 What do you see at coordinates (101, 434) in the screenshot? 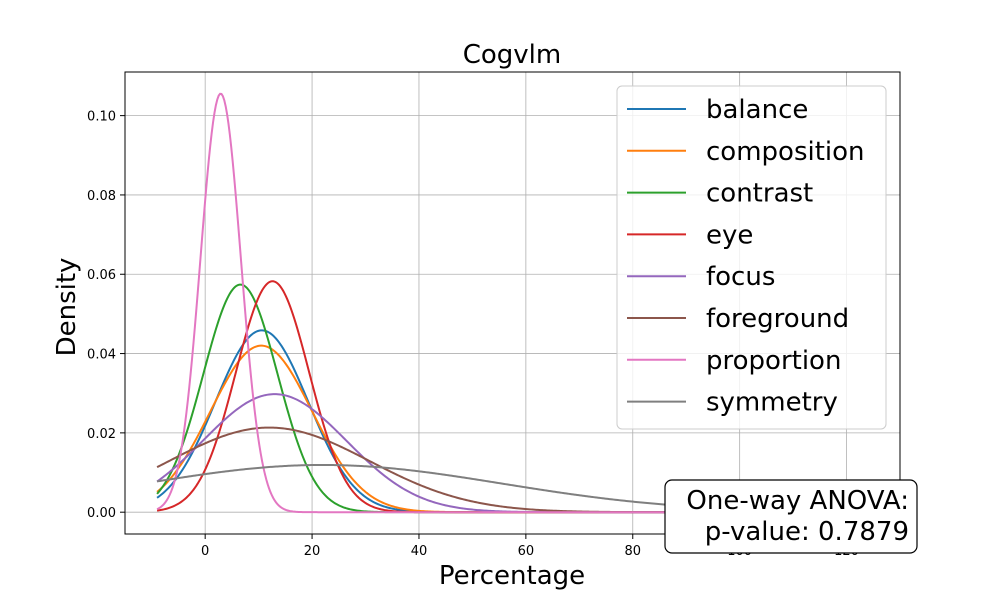
I see `y-tick-label: 0.02` at bounding box center [101, 434].